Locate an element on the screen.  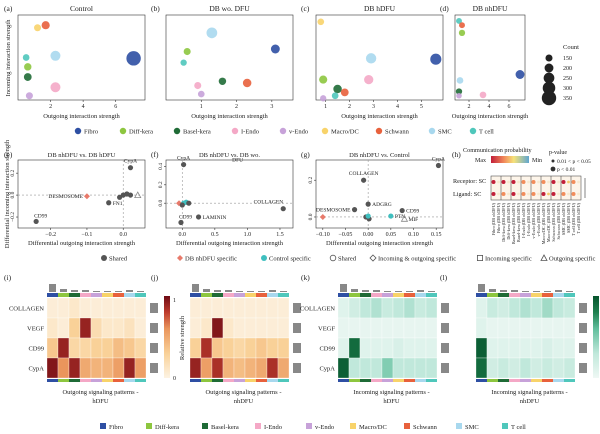
legend-square-iendo is located at coordinates (258, 426).